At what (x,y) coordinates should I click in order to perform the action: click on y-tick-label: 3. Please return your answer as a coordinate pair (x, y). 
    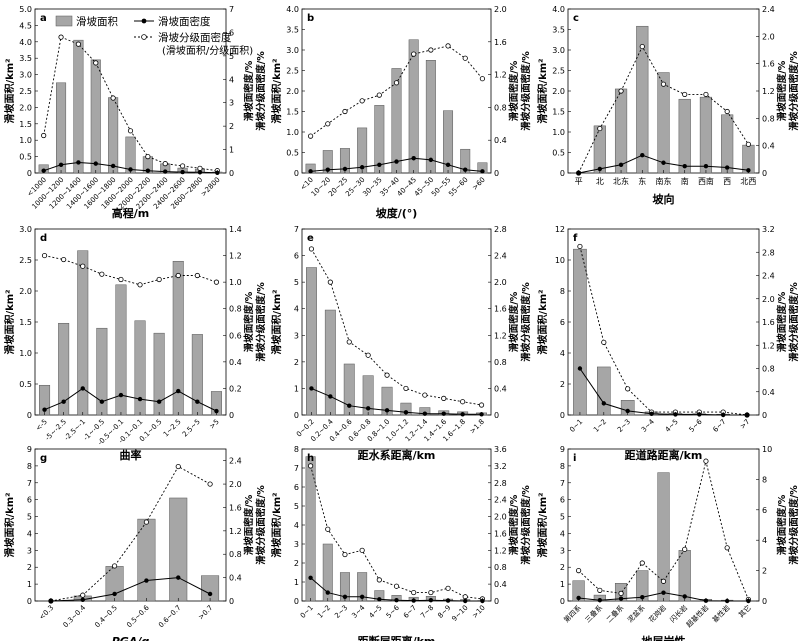
    Looking at the image, I should click on (296, 544).